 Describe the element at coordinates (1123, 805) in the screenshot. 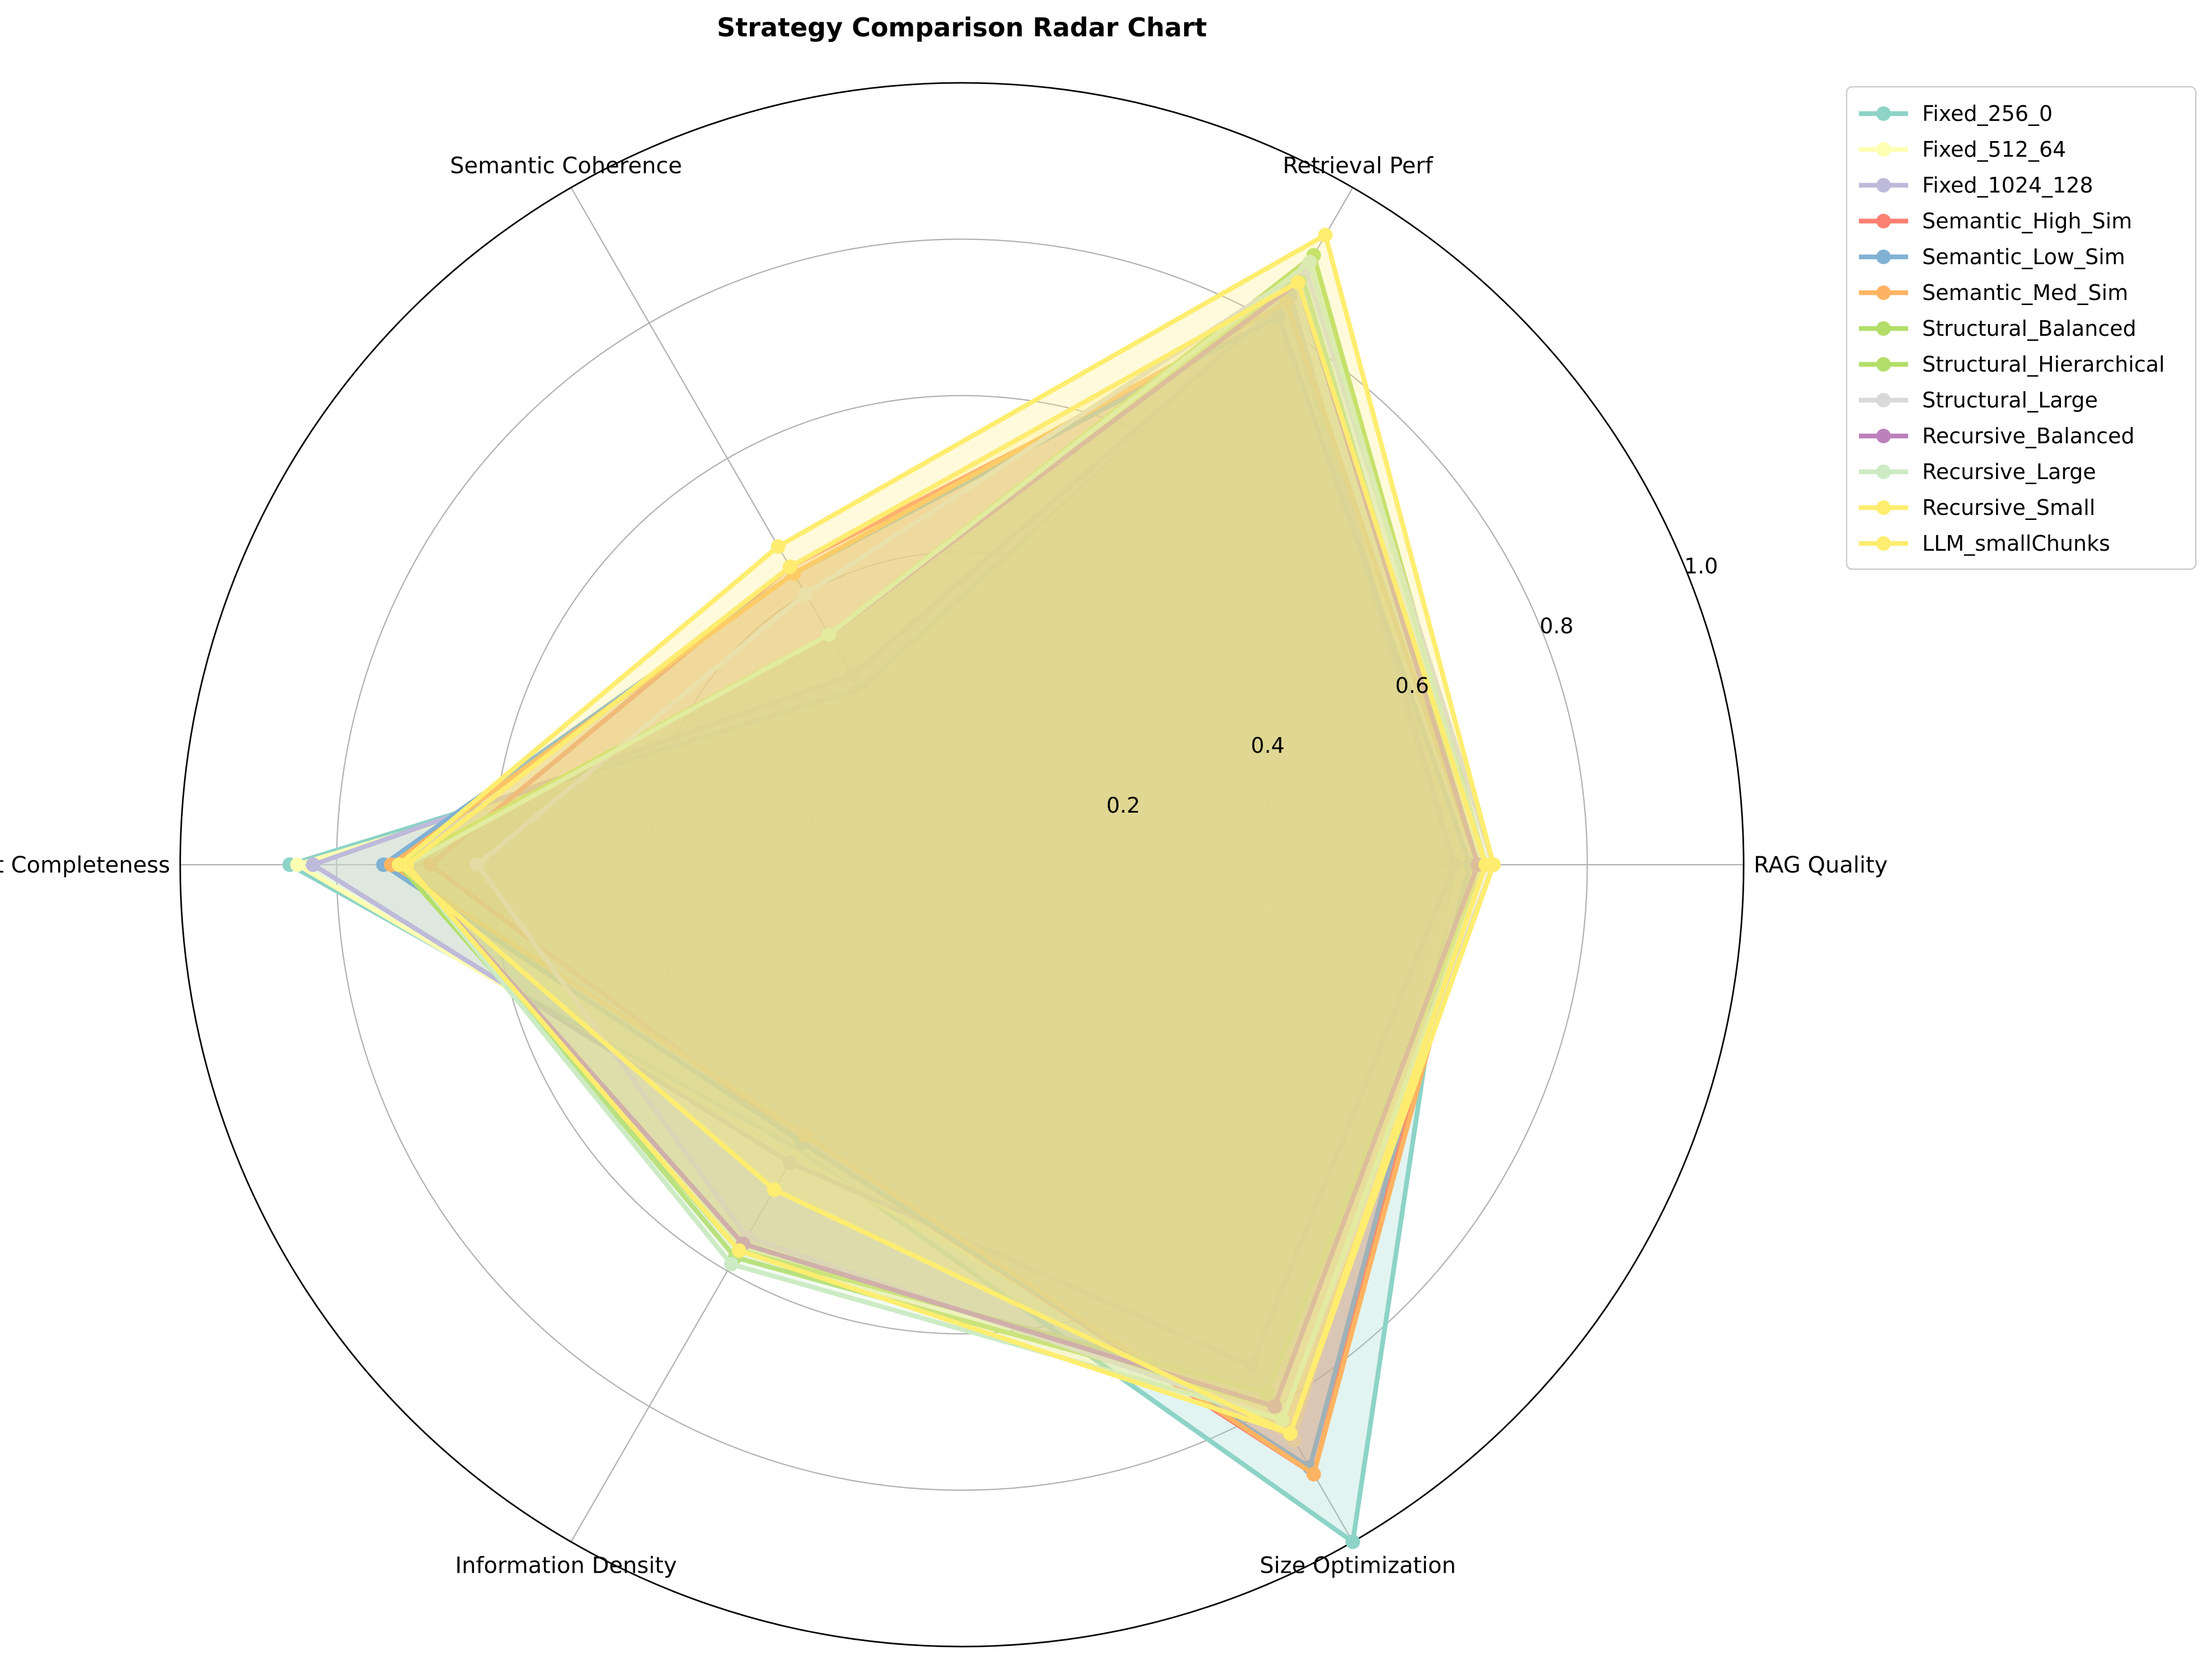

I see `tick-label-0: 0.2` at that location.